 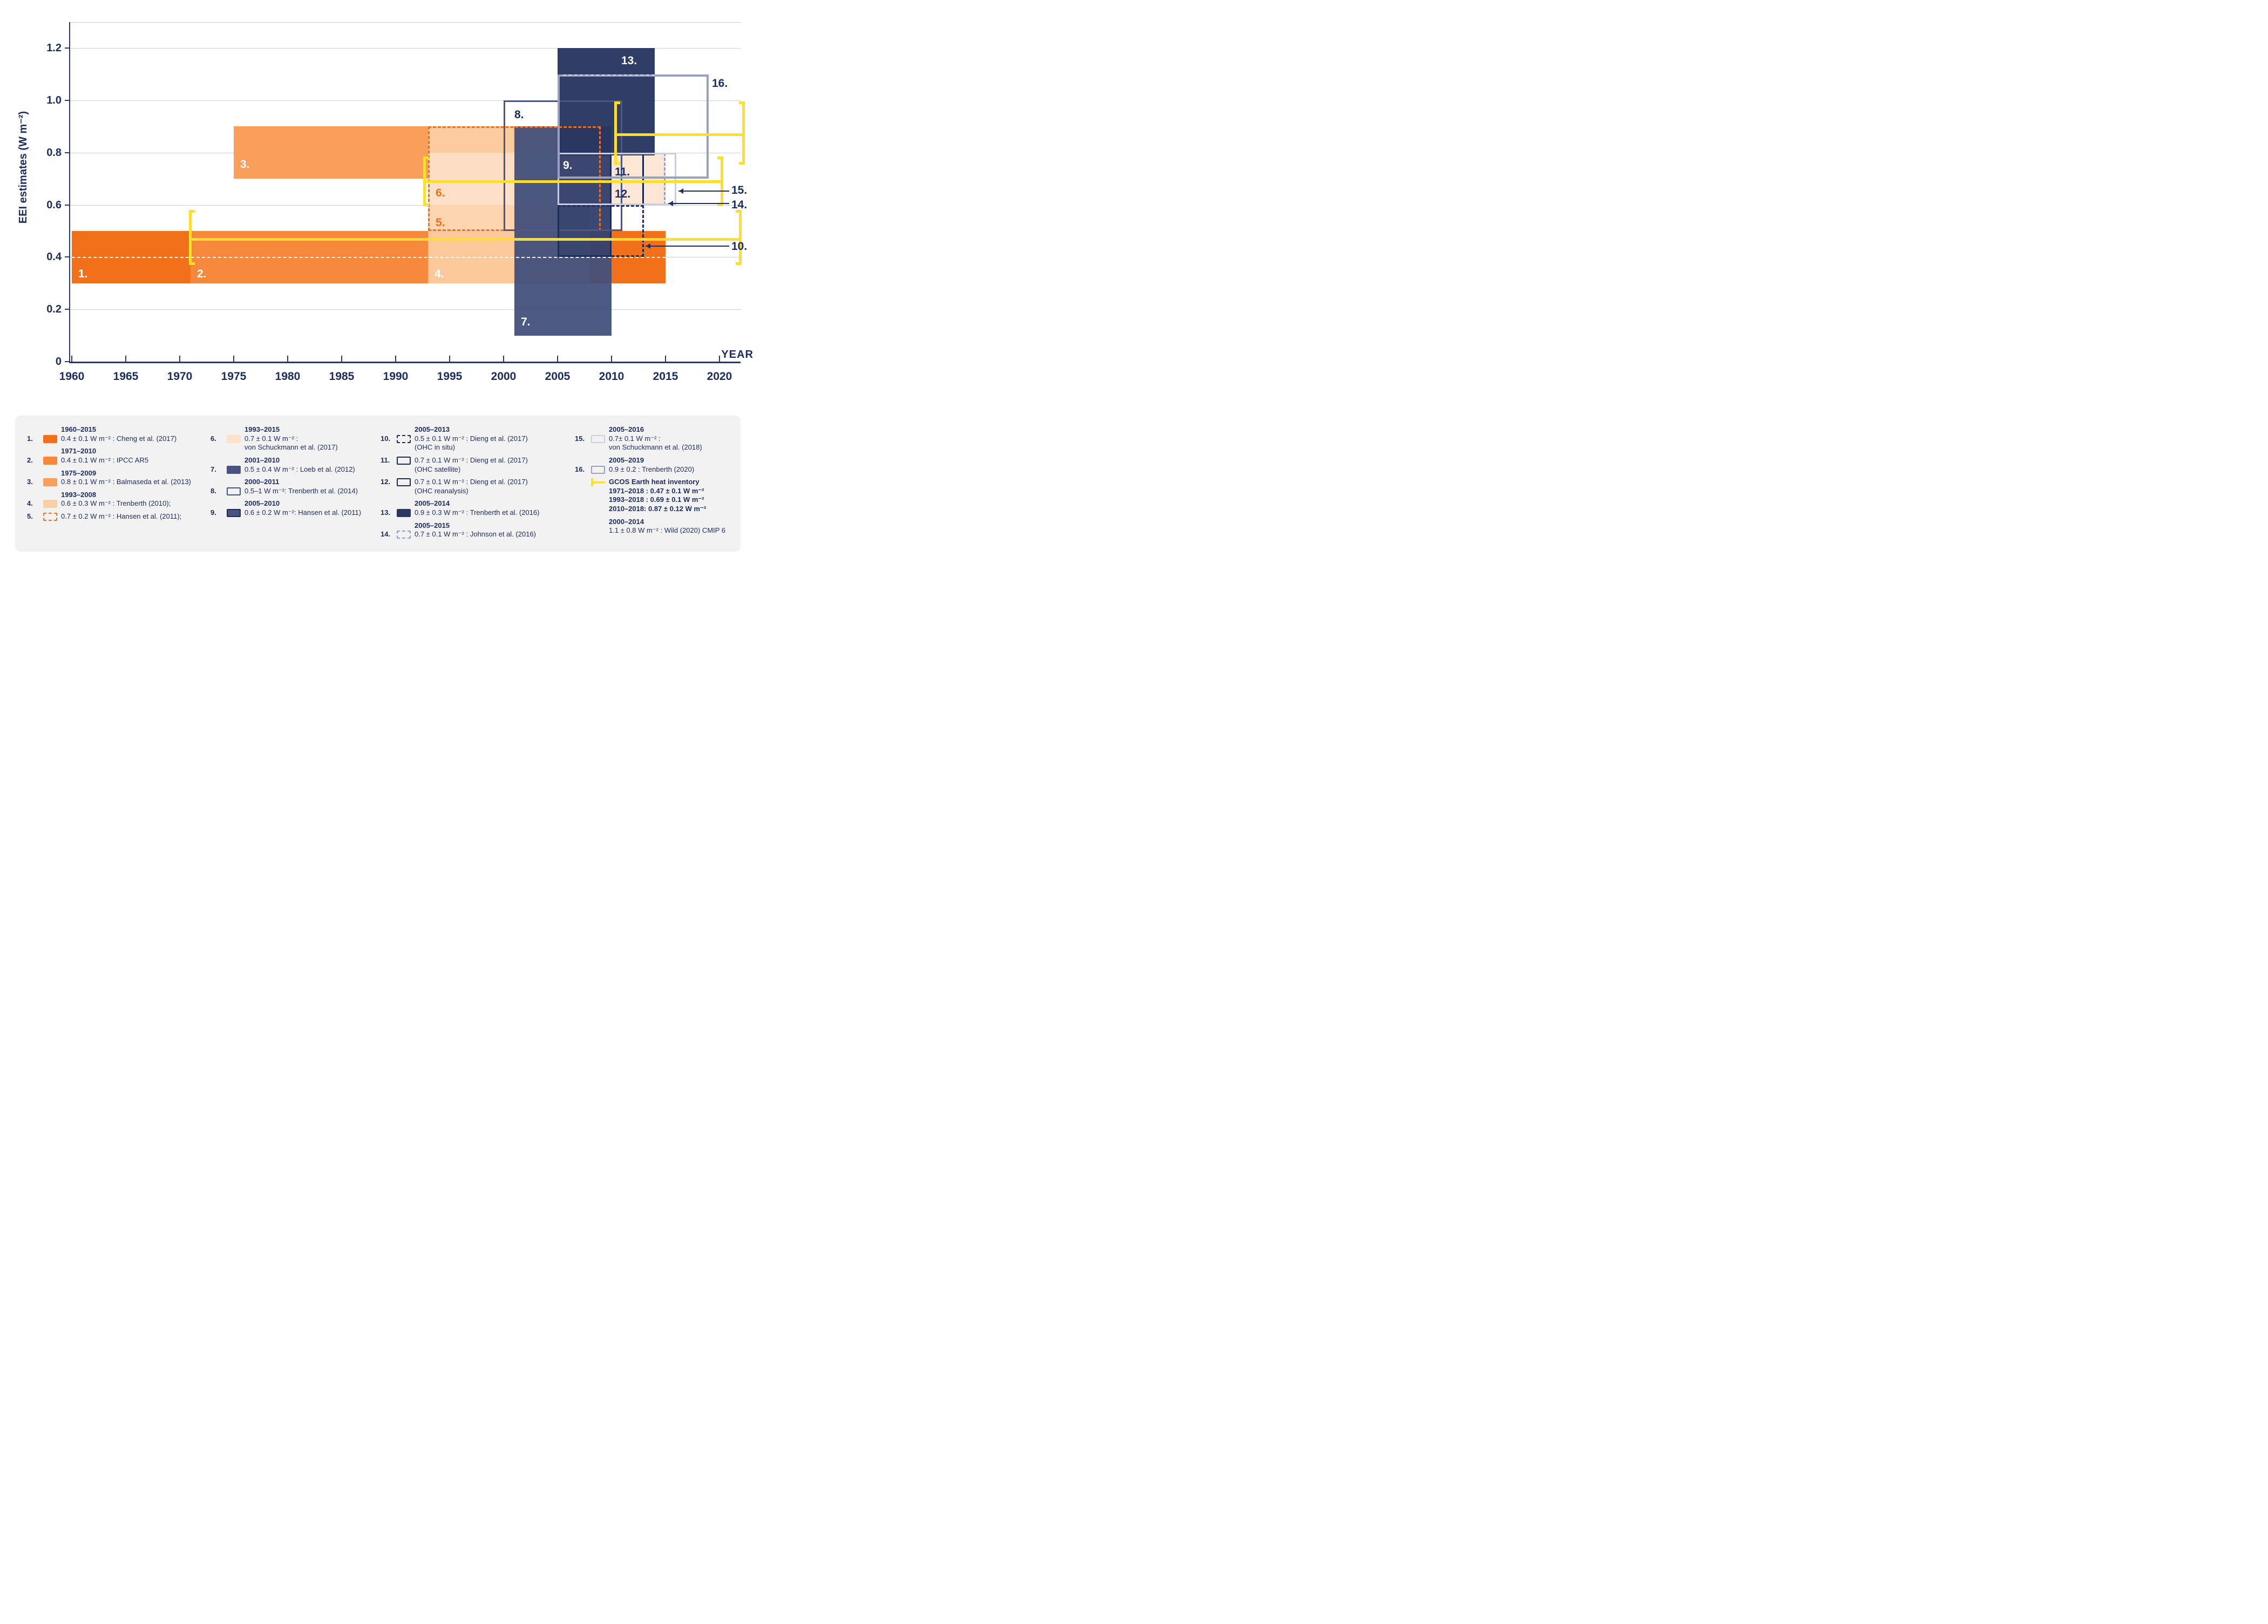 I want to click on legend-row-gcos: GCOS Earth heat inventory, so click(x=653, y=482).